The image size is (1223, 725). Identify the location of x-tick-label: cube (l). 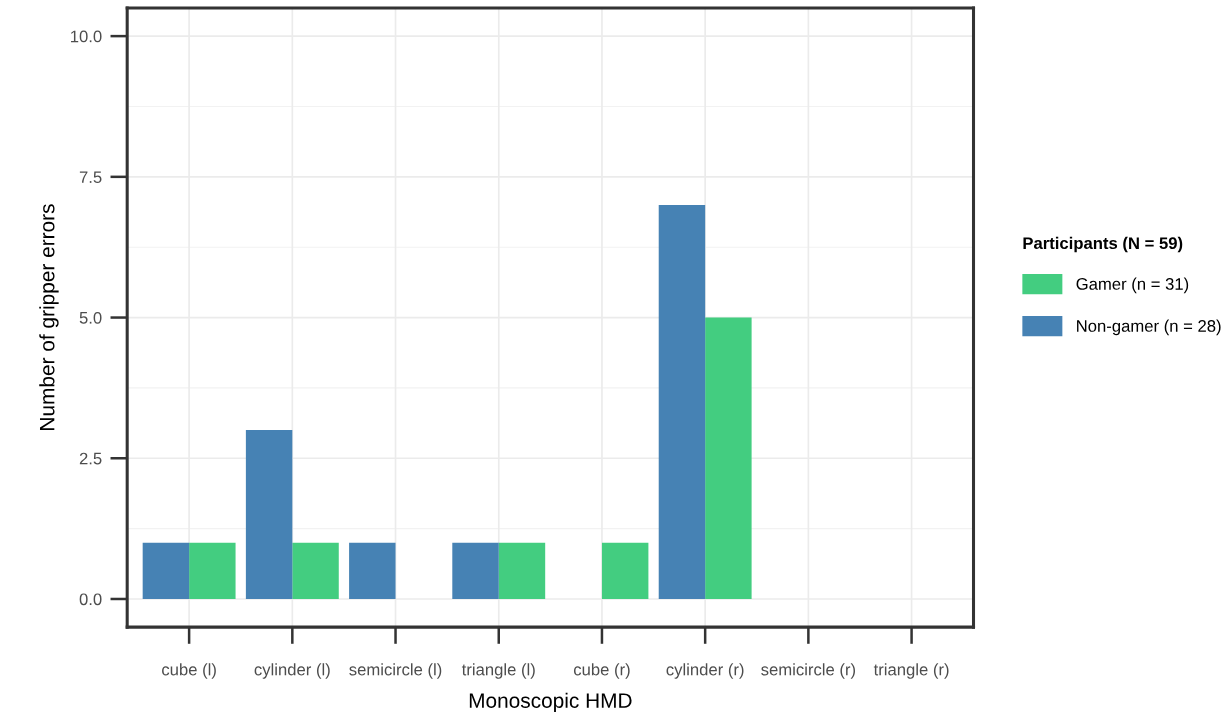
(189, 671).